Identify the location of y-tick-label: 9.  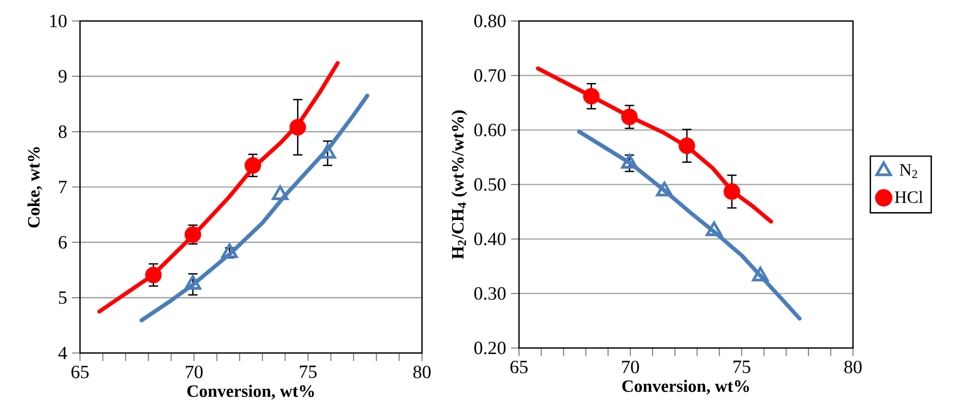
(62, 76).